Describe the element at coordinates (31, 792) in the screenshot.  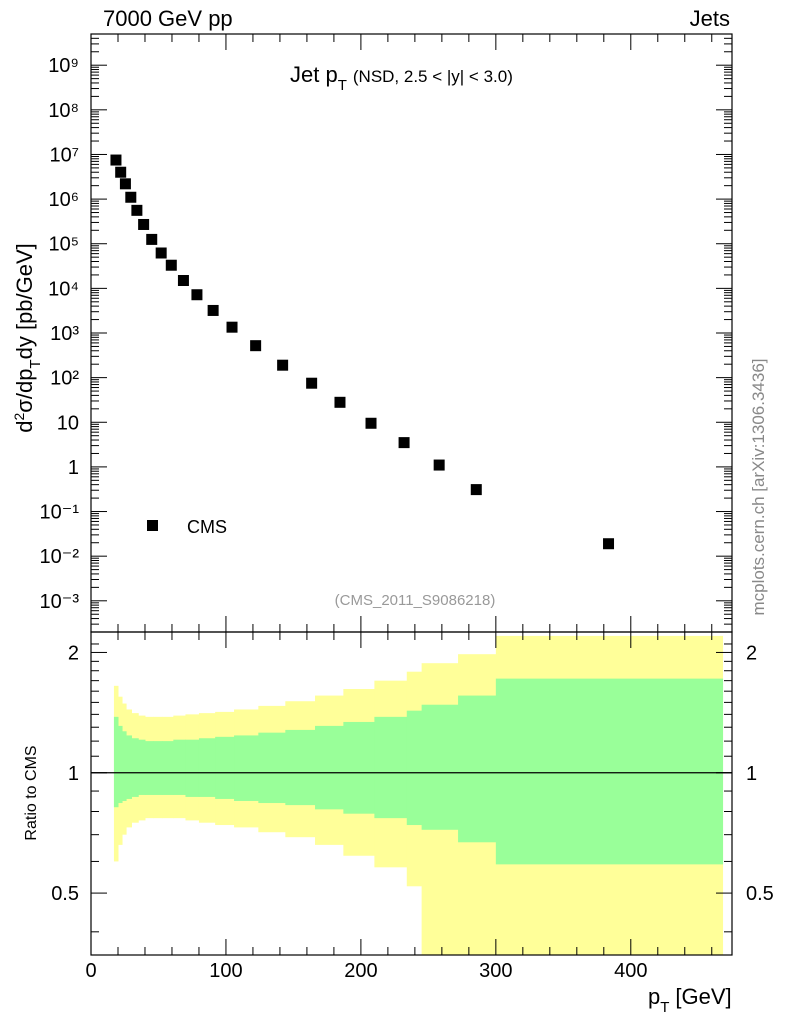
I see `ratio-y-axis-label: Ratio to CMS` at that location.